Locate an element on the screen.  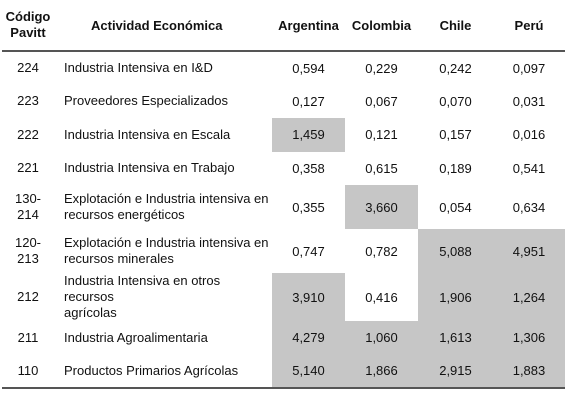
cell-value-peru: 4,951 is located at coordinates (529, 251).